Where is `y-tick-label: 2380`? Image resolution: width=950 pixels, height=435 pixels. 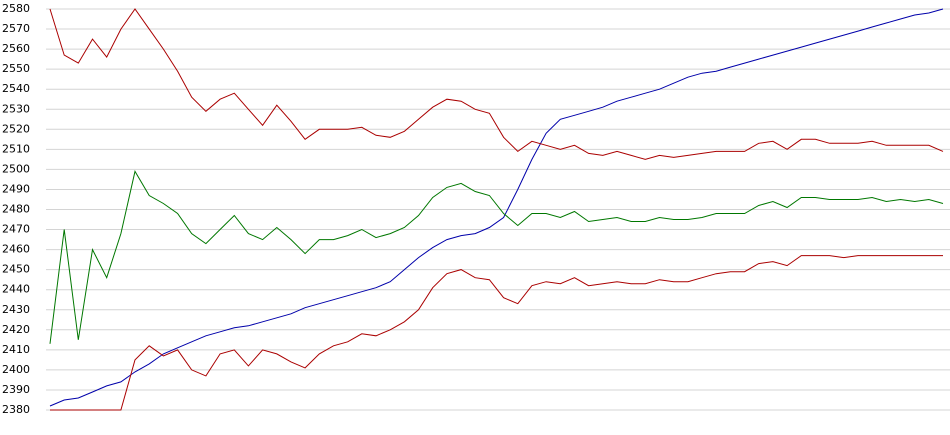
y-tick-label: 2380 is located at coordinates (16, 409).